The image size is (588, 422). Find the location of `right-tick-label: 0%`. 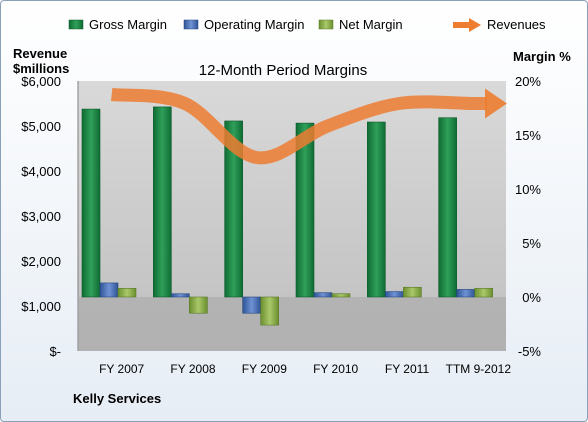

right-tick-label: 0% is located at coordinates (531, 297).